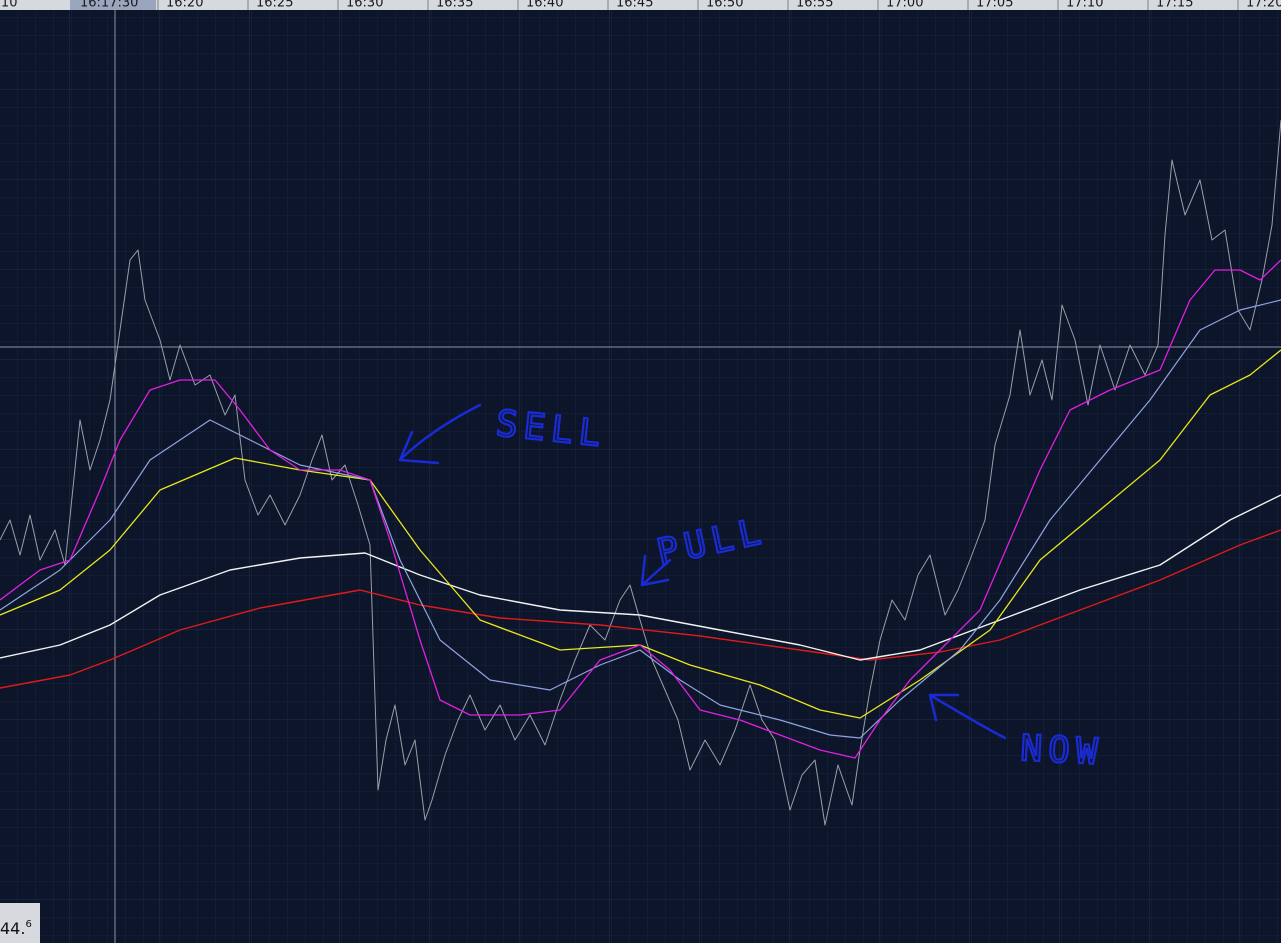 The image size is (1281, 943). I want to click on time-label: 16:50, so click(724, 5).